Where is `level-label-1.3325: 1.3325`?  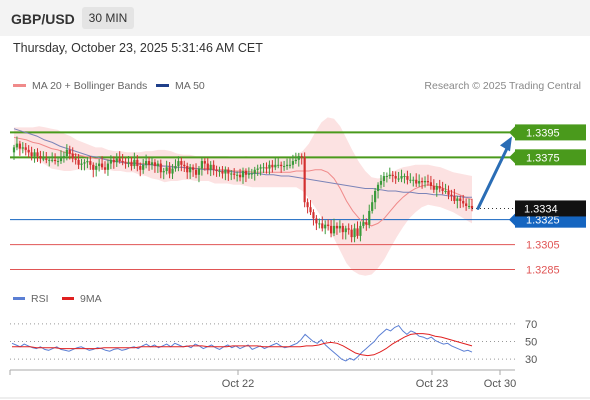 level-label-1.3325: 1.3325 is located at coordinates (543, 221).